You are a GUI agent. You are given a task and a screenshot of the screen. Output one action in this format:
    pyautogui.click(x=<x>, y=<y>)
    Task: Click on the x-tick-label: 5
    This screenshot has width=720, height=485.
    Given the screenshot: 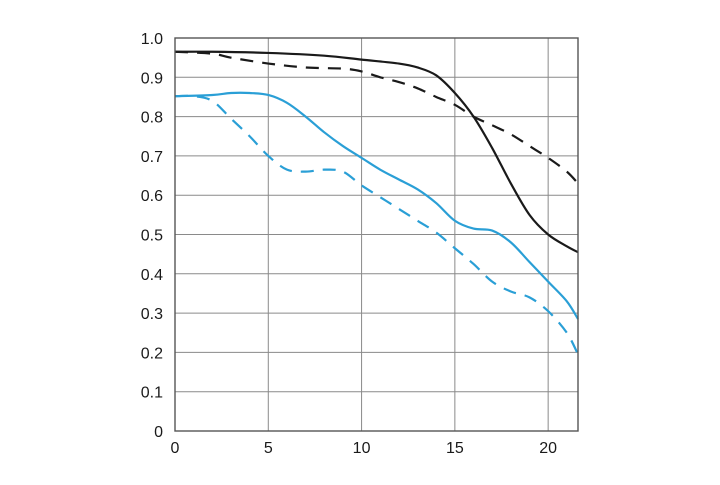 What is the action you would take?
    pyautogui.click(x=268, y=448)
    